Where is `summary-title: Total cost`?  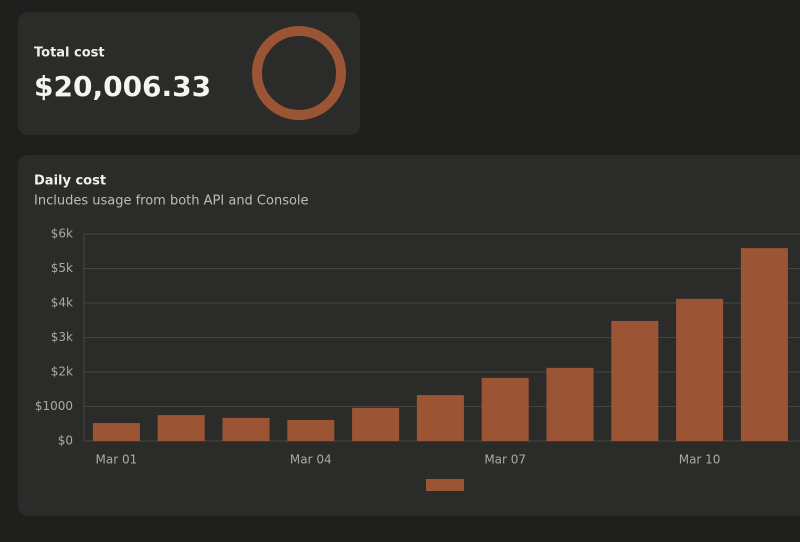
summary-title: Total cost is located at coordinates (69, 53).